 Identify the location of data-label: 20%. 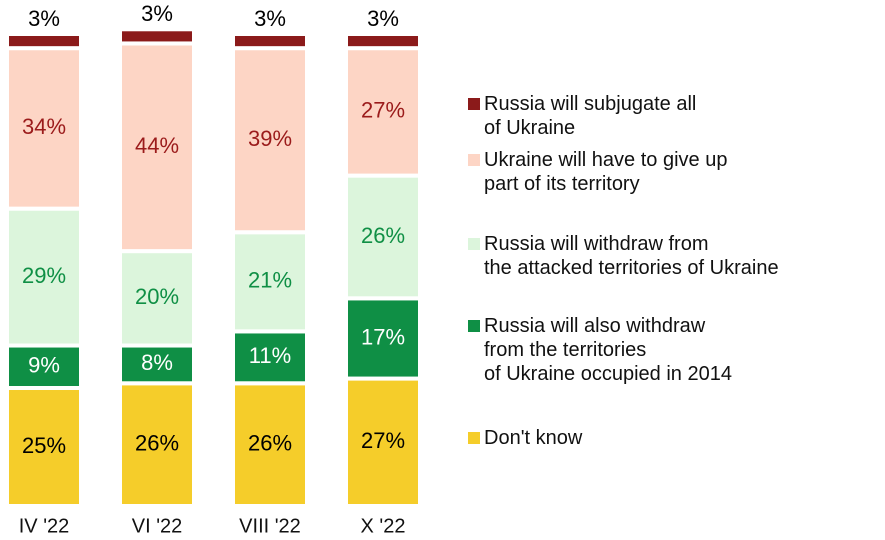
(157, 296).